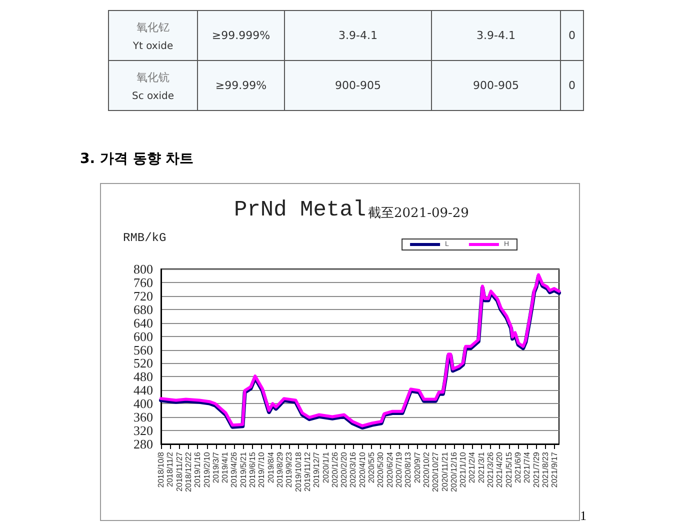  I want to click on text: Sc oxide, so click(153, 96).